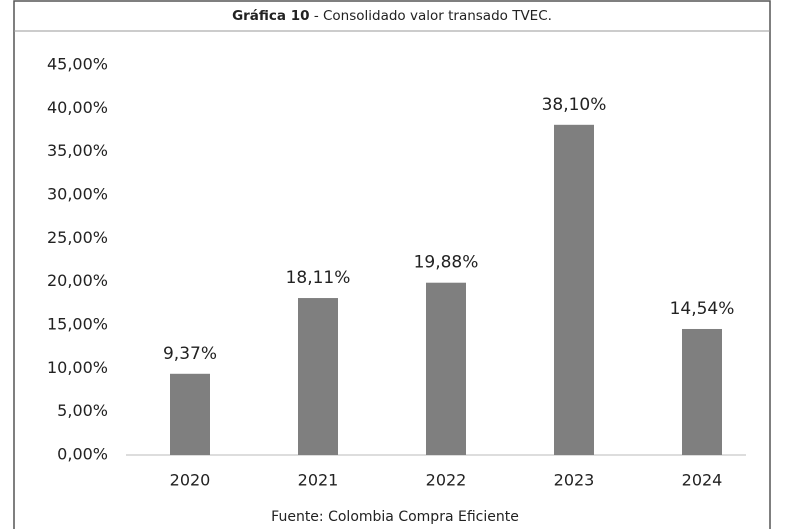  I want to click on data-label: 19,88%, so click(446, 263).